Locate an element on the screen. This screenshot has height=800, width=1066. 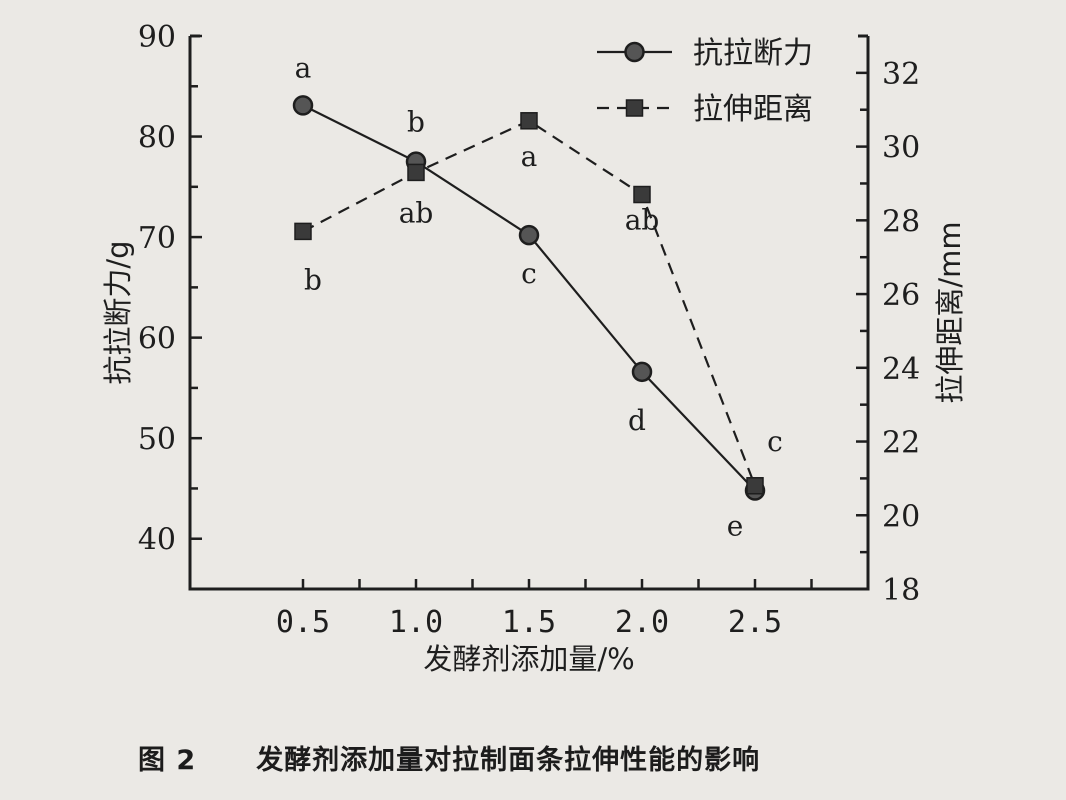
x-axis-label: 发酵剂添加量/% is located at coordinates (528, 659).